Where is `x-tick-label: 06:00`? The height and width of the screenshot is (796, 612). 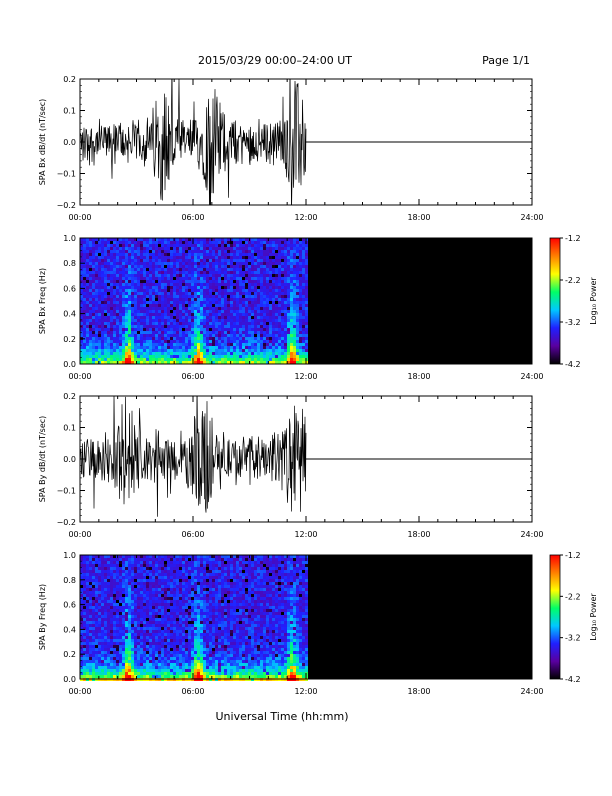 x-tick-label: 06:00 is located at coordinates (192, 217).